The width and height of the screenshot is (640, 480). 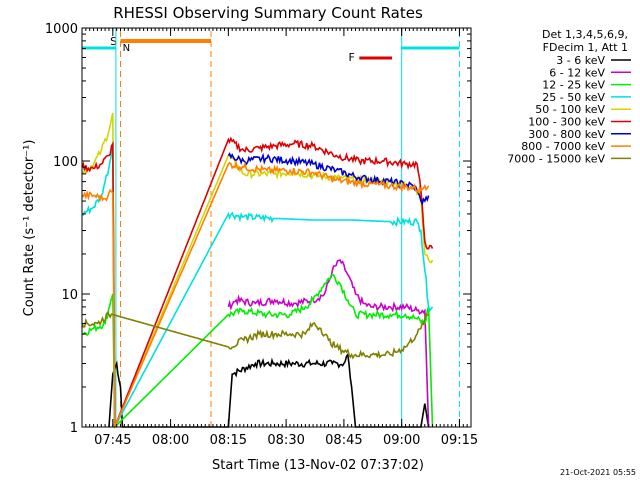 I want to click on y-axis-label: Count Rate (s⁻¹ detector⁻¹), so click(x=29, y=228).